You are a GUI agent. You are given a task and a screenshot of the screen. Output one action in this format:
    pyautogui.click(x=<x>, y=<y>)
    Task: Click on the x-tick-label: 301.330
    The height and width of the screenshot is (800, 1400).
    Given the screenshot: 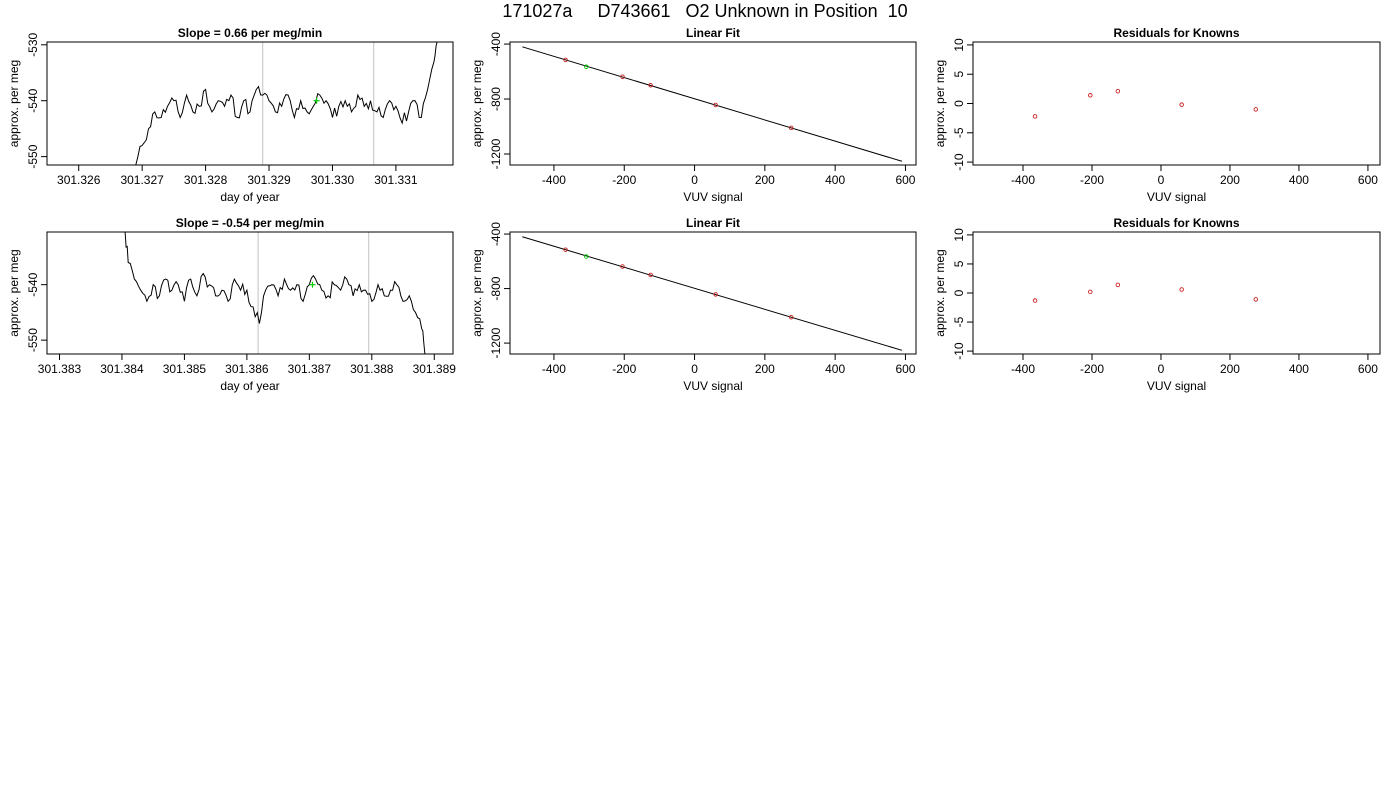 What is the action you would take?
    pyautogui.click(x=333, y=180)
    